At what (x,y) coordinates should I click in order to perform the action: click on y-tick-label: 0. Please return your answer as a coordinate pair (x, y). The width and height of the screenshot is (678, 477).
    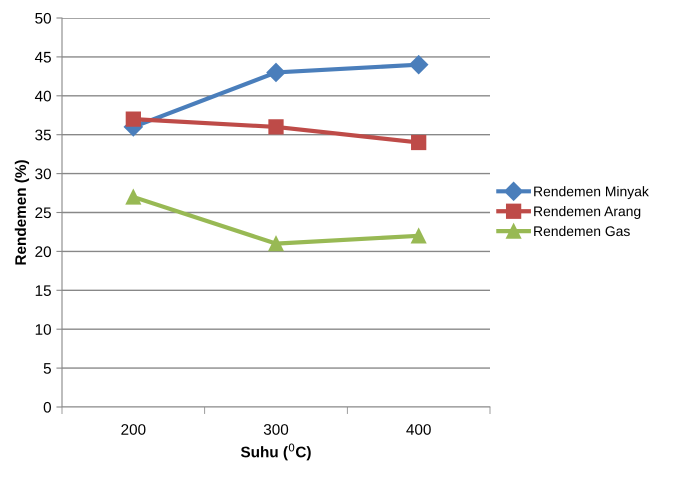
    Looking at the image, I should click on (47, 407).